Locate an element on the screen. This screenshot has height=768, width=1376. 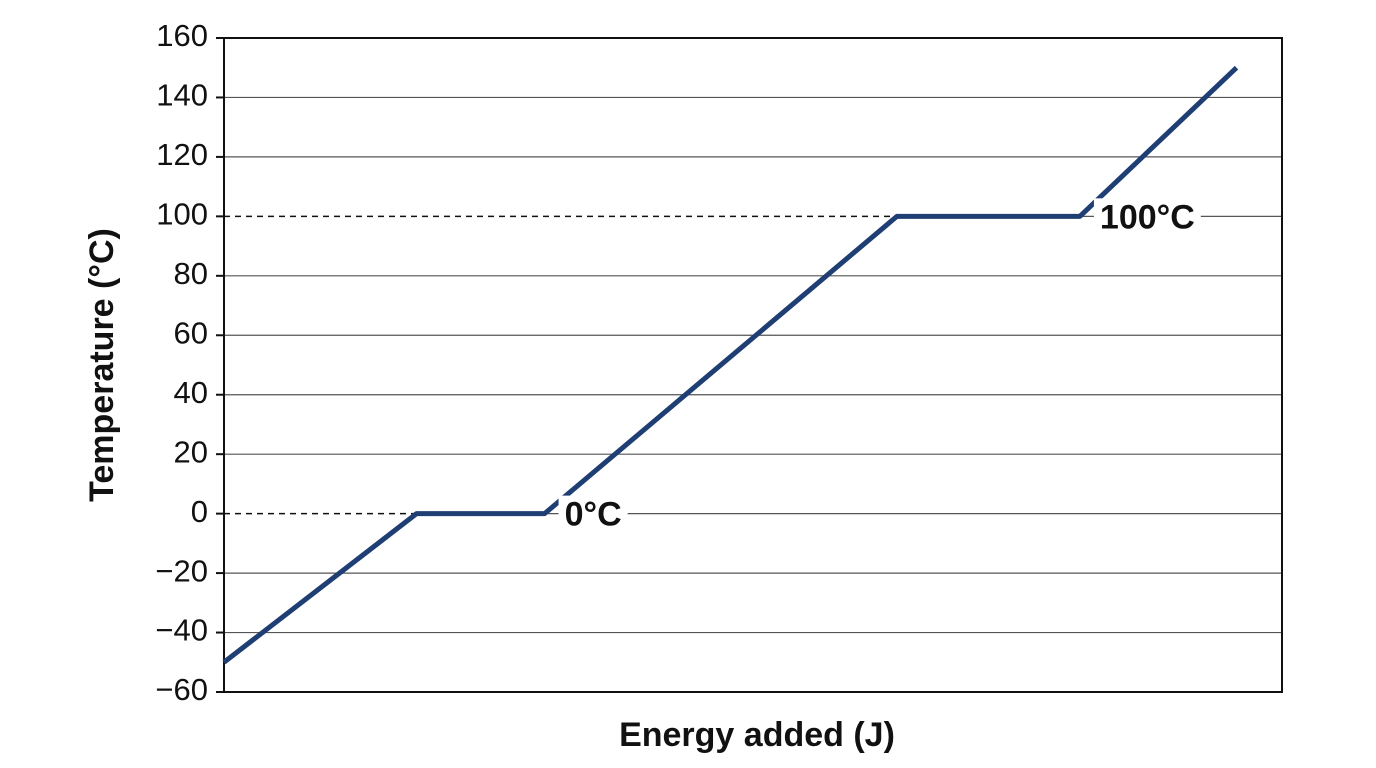
y-tick-label: 160 is located at coordinates (182, 35).